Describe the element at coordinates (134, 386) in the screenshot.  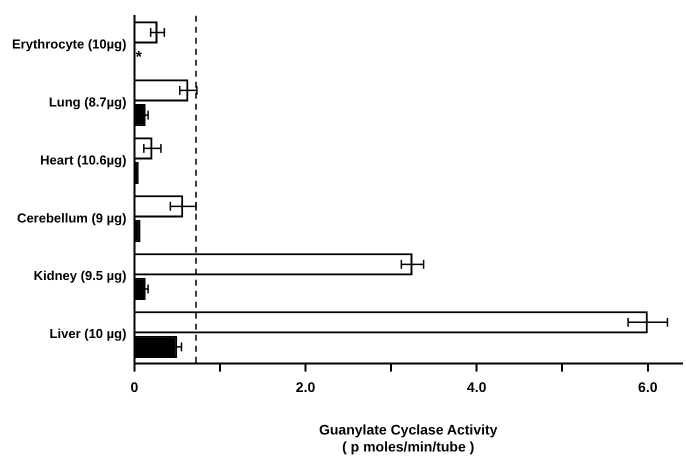
I see `x-tick-label: 0` at that location.